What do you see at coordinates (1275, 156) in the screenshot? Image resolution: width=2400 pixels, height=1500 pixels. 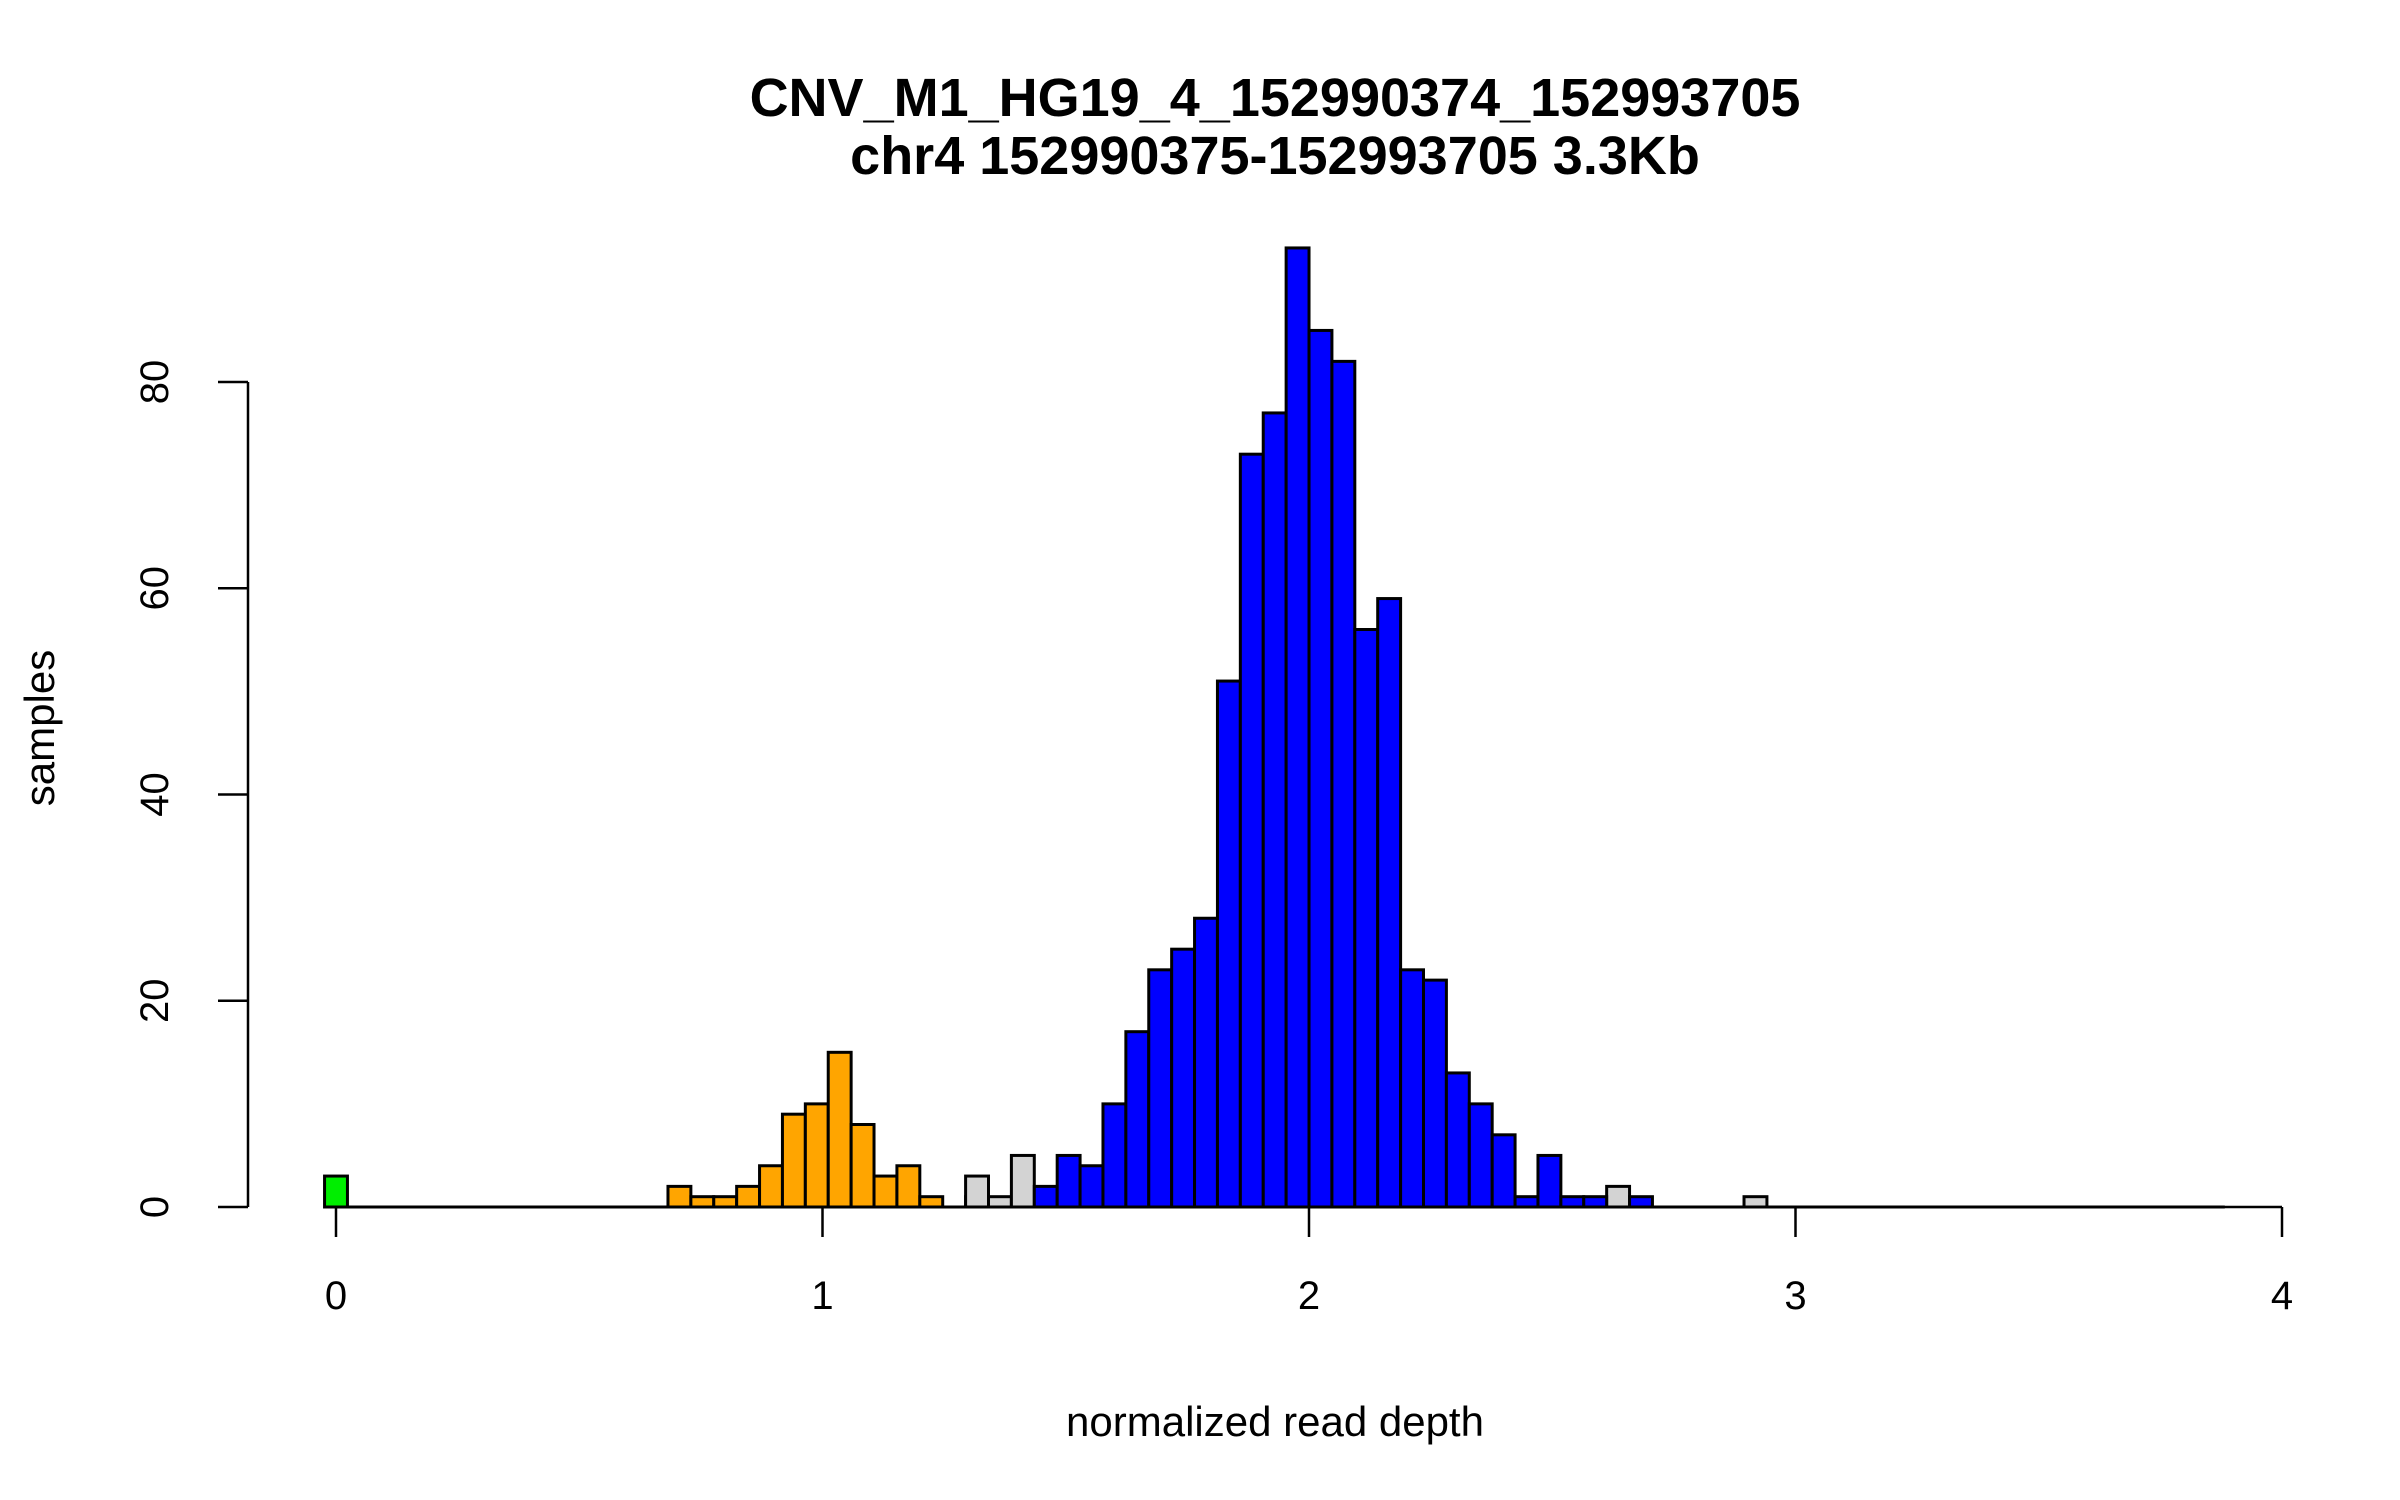 I see `chart-subtitle: chr4 152990375-152993705 3.3Kb` at bounding box center [1275, 156].